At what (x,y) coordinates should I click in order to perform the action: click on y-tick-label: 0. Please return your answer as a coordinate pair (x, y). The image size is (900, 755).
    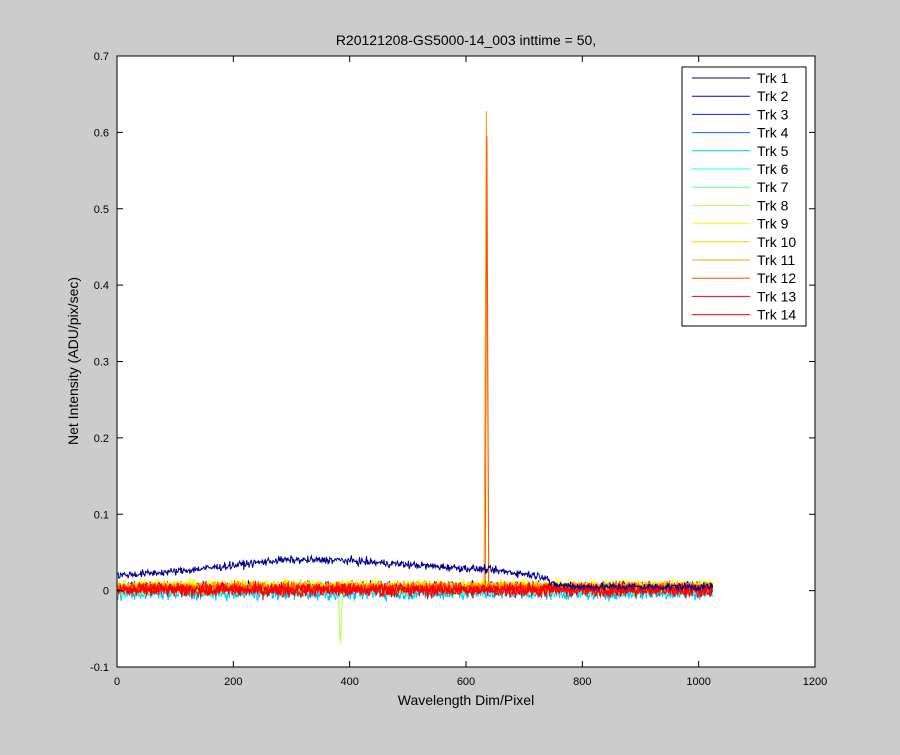
    Looking at the image, I should click on (106, 592).